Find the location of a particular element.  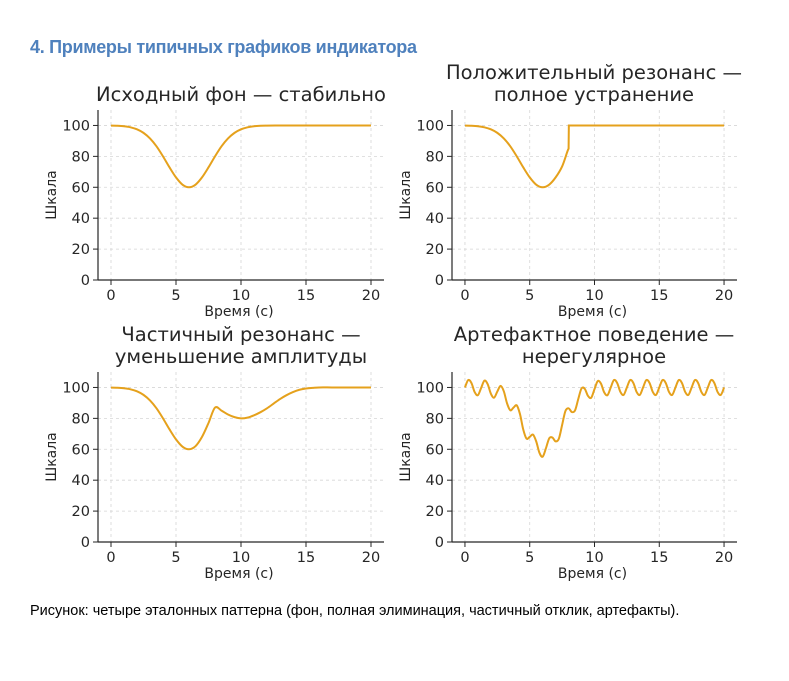

chart-panel-1: 0 5 10 15 20 0 20 40 60 80 100 Время (с) Шкала is located at coordinates (214, 215).